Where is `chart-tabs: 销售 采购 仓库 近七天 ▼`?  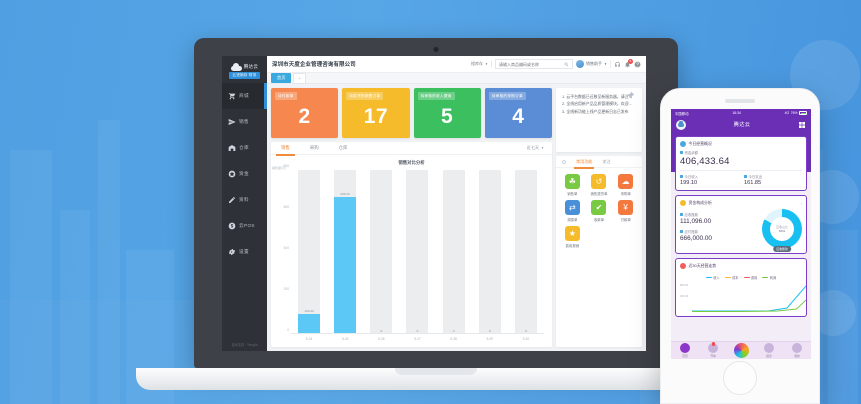
chart-tabs: 销售 采购 仓库 近七天 ▼ is located at coordinates (411, 149).